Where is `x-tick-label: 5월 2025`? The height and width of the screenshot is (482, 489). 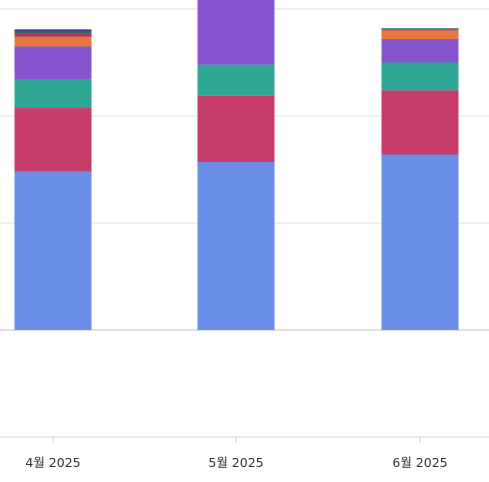 x-tick-label: 5월 2025 is located at coordinates (235, 462).